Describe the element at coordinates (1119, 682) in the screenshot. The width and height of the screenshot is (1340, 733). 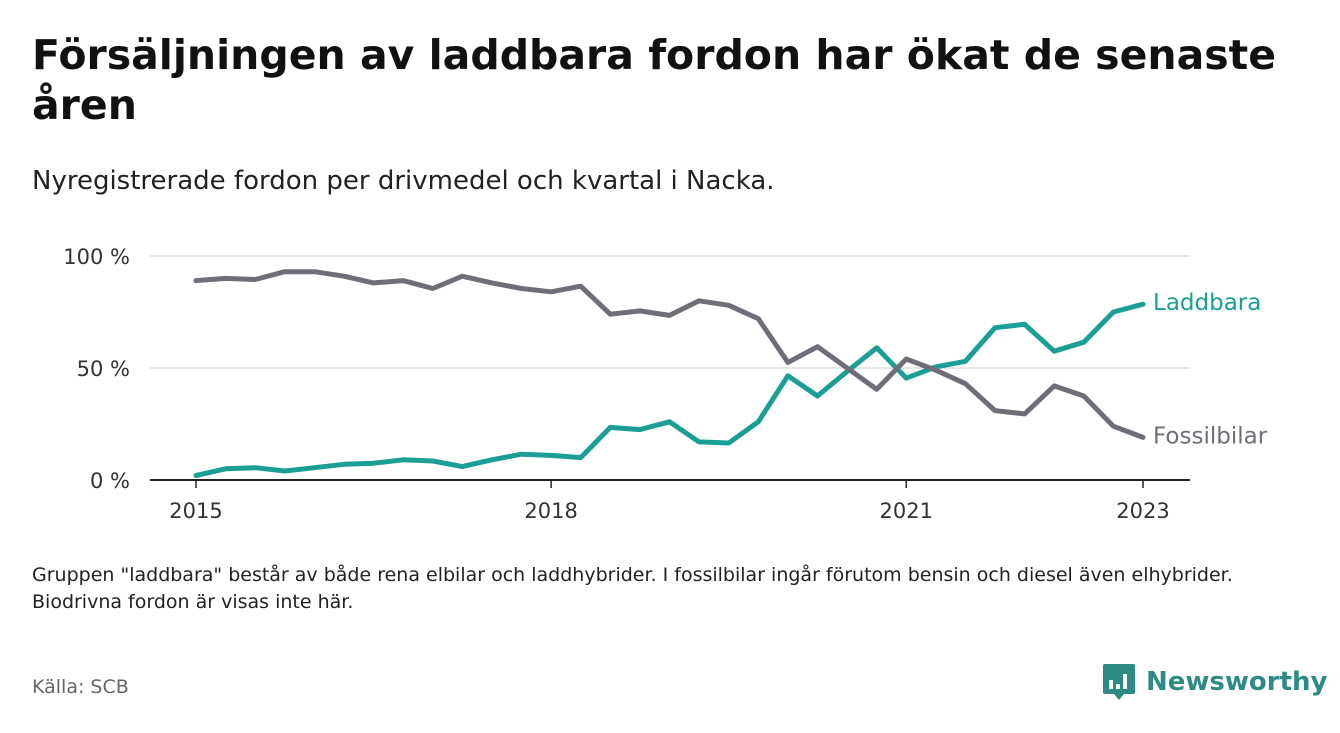
I see `newsworthy-logo-icon` at that location.